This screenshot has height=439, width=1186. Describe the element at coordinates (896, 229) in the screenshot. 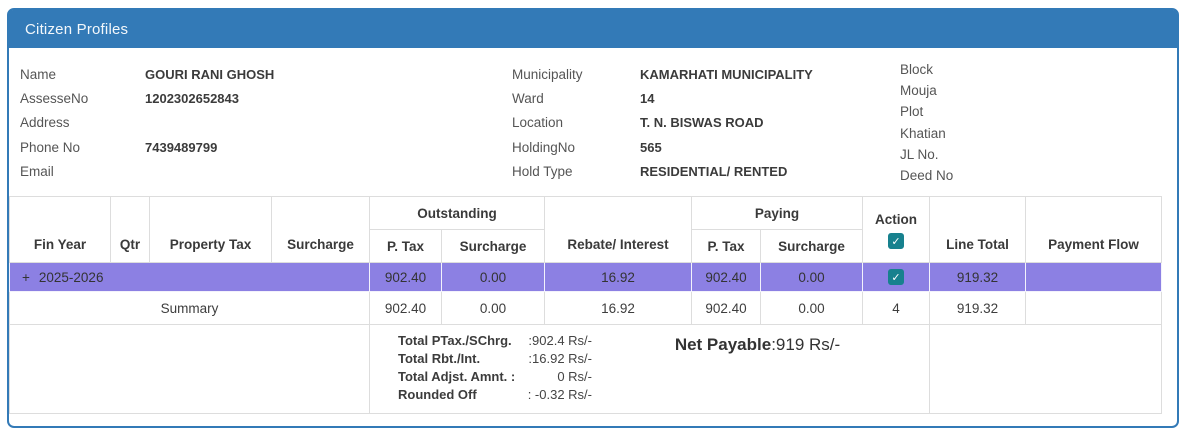

I see `col-header-action: Action ✓` at that location.